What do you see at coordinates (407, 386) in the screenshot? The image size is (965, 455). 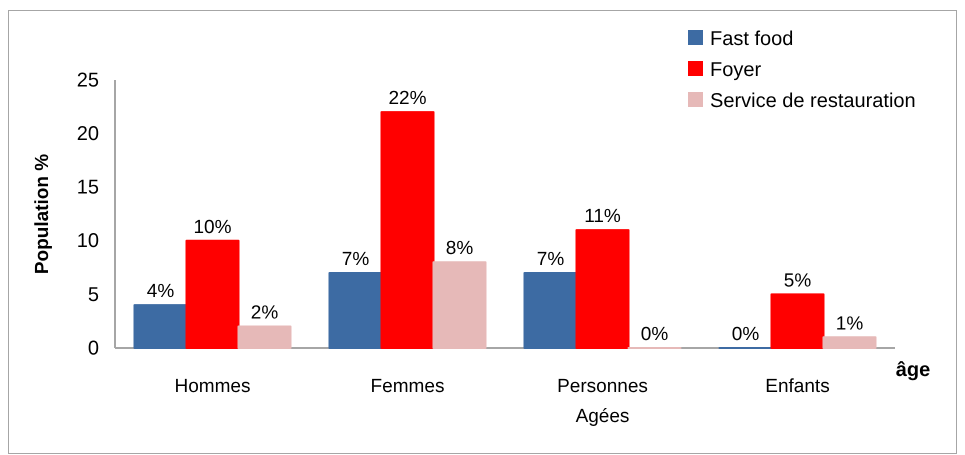 I see `x-tick-label: Femmes` at bounding box center [407, 386].